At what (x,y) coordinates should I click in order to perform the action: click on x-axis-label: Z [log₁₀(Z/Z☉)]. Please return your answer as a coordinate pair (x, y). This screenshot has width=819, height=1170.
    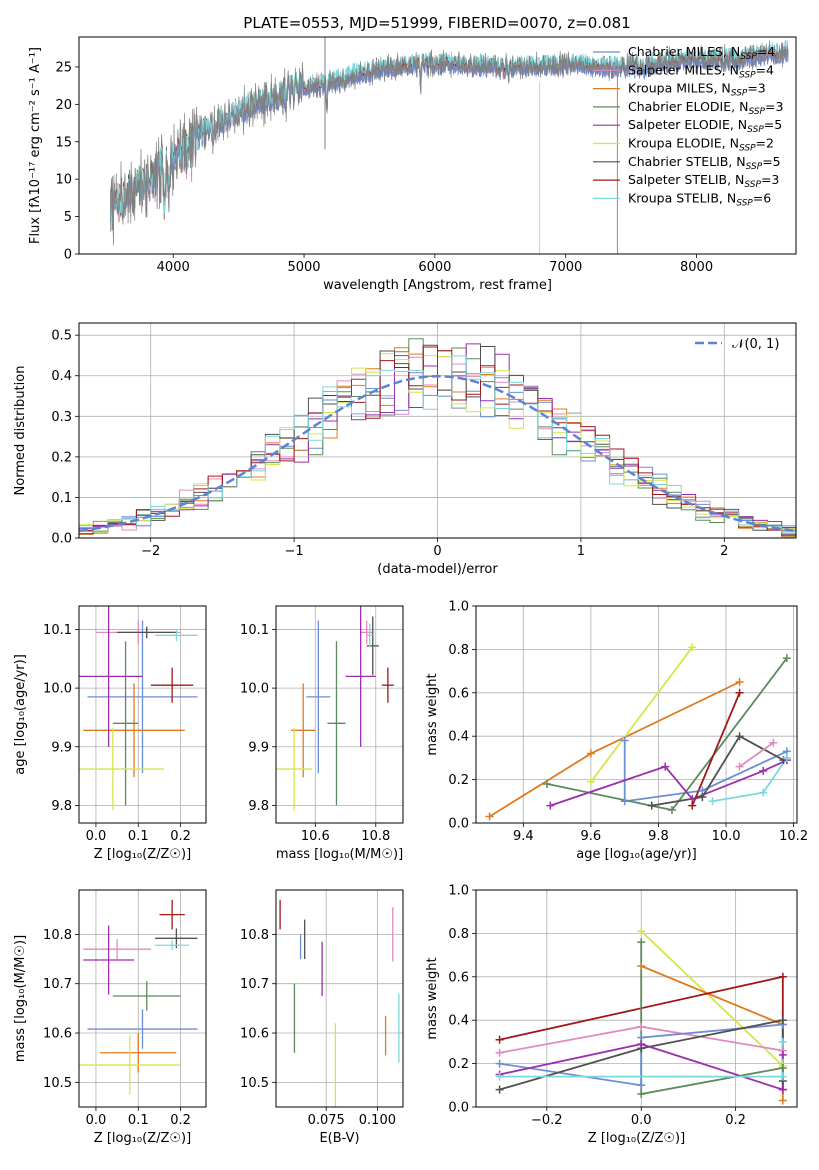
    Looking at the image, I should click on (636, 1138).